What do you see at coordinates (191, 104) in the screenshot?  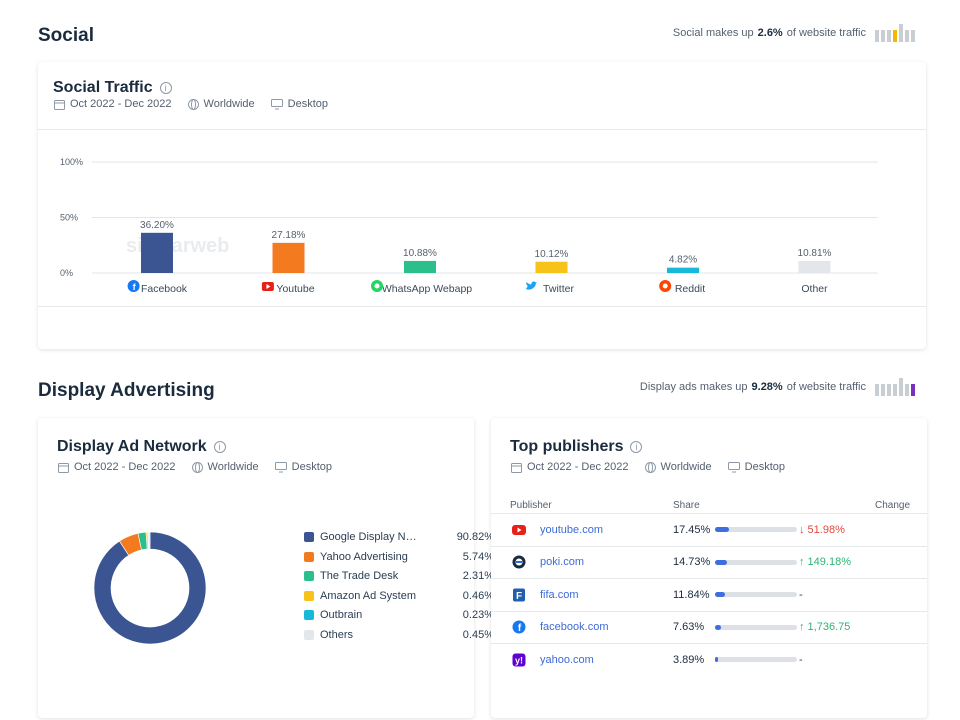 I see `social-traffic-meta: Oct 2022 - Dec 2022 Worldwide Desktop` at bounding box center [191, 104].